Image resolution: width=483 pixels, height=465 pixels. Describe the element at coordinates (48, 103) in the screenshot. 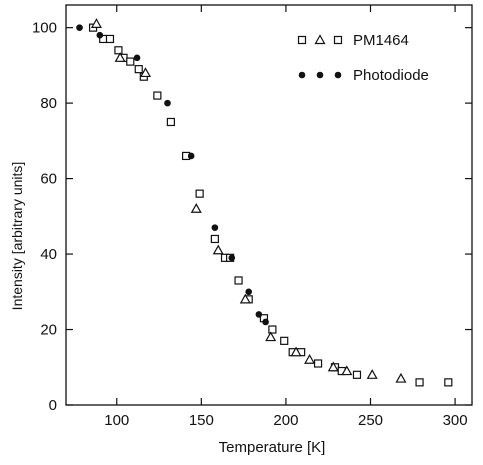

I see `y-tick-label: 80` at that location.